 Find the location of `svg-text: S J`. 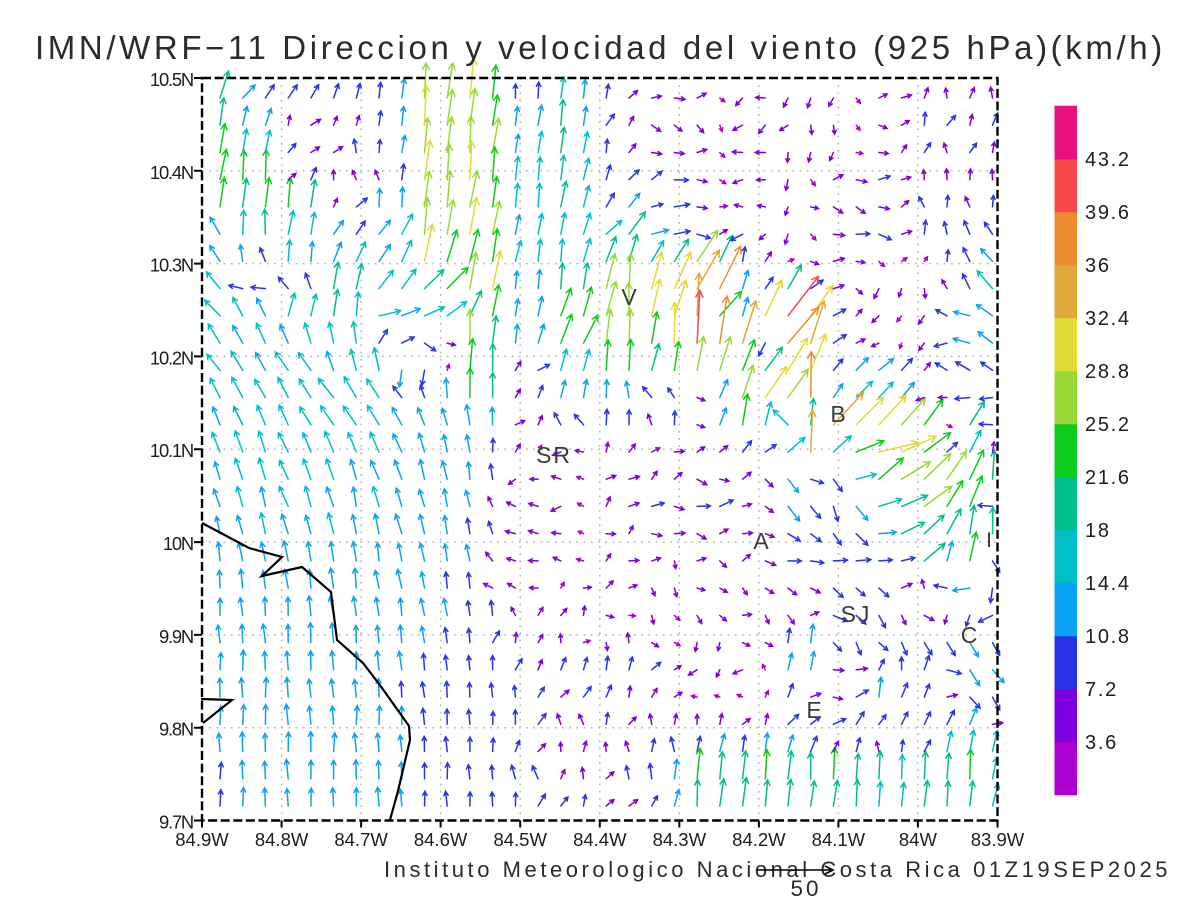

svg-text: S J is located at coordinates (855, 614).